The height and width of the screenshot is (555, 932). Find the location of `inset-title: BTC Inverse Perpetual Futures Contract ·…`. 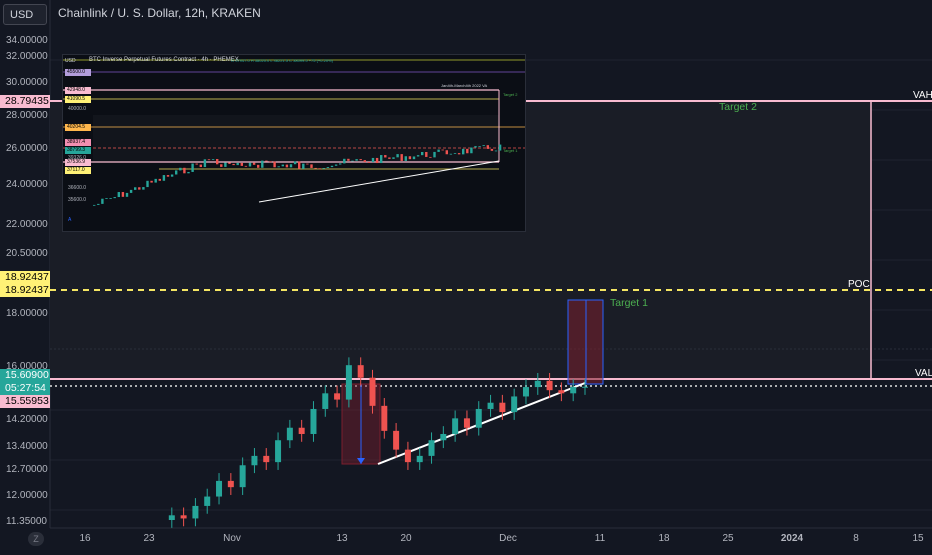

inset-title: BTC Inverse Perpetual Futures Contract ·… is located at coordinates (164, 60).